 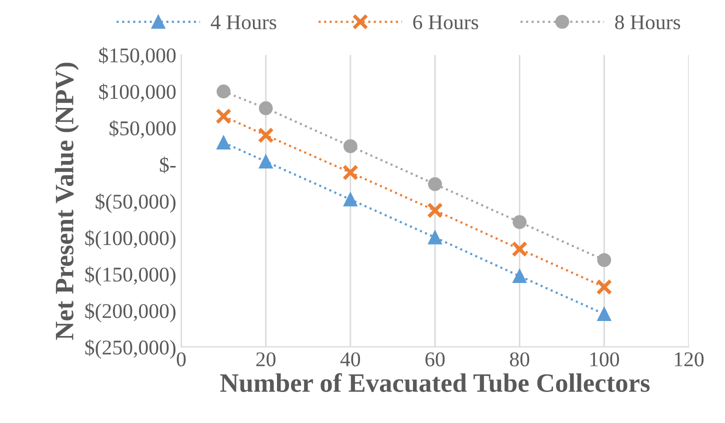 What do you see at coordinates (350, 359) in the screenshot?
I see `x-tick-label: 40` at bounding box center [350, 359].